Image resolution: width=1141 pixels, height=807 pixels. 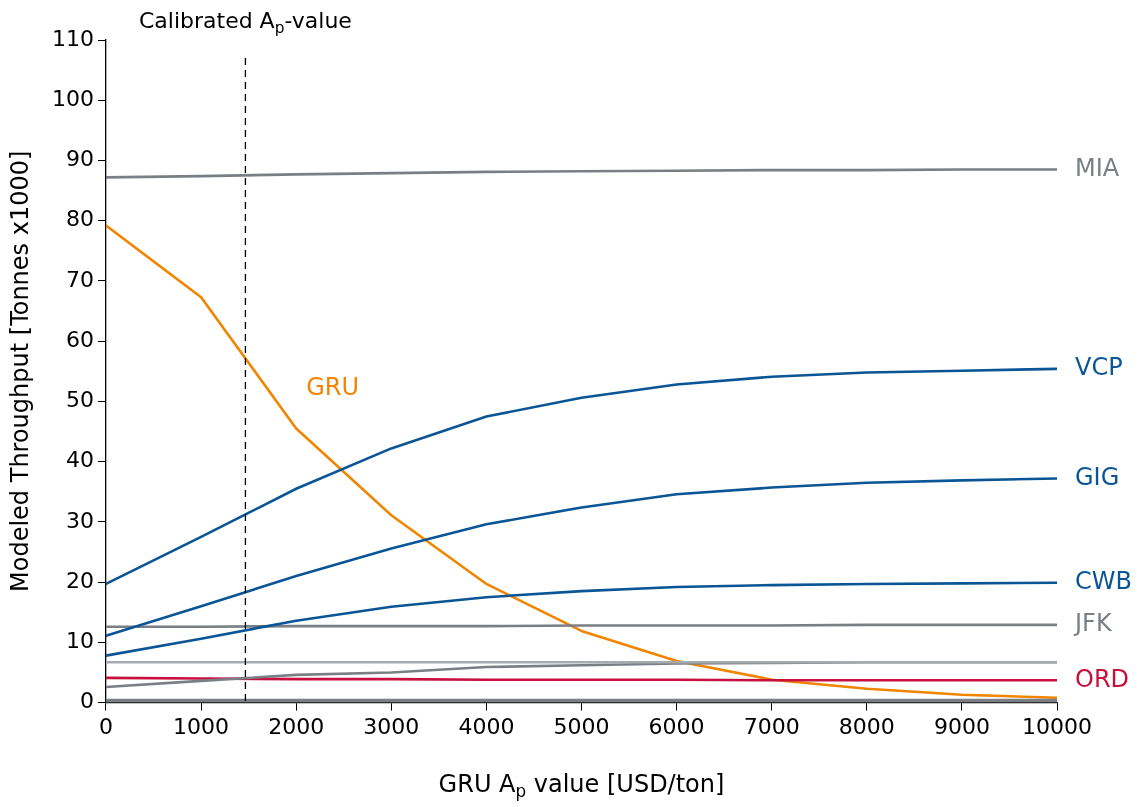 What do you see at coordinates (391, 726) in the screenshot?
I see `x-tick-label: 3000` at bounding box center [391, 726].